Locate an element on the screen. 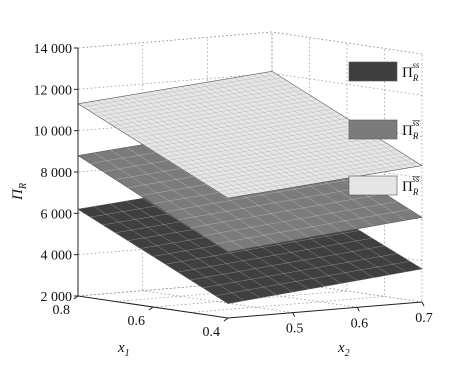  x2-axis-label: x2 is located at coordinates (343, 349).